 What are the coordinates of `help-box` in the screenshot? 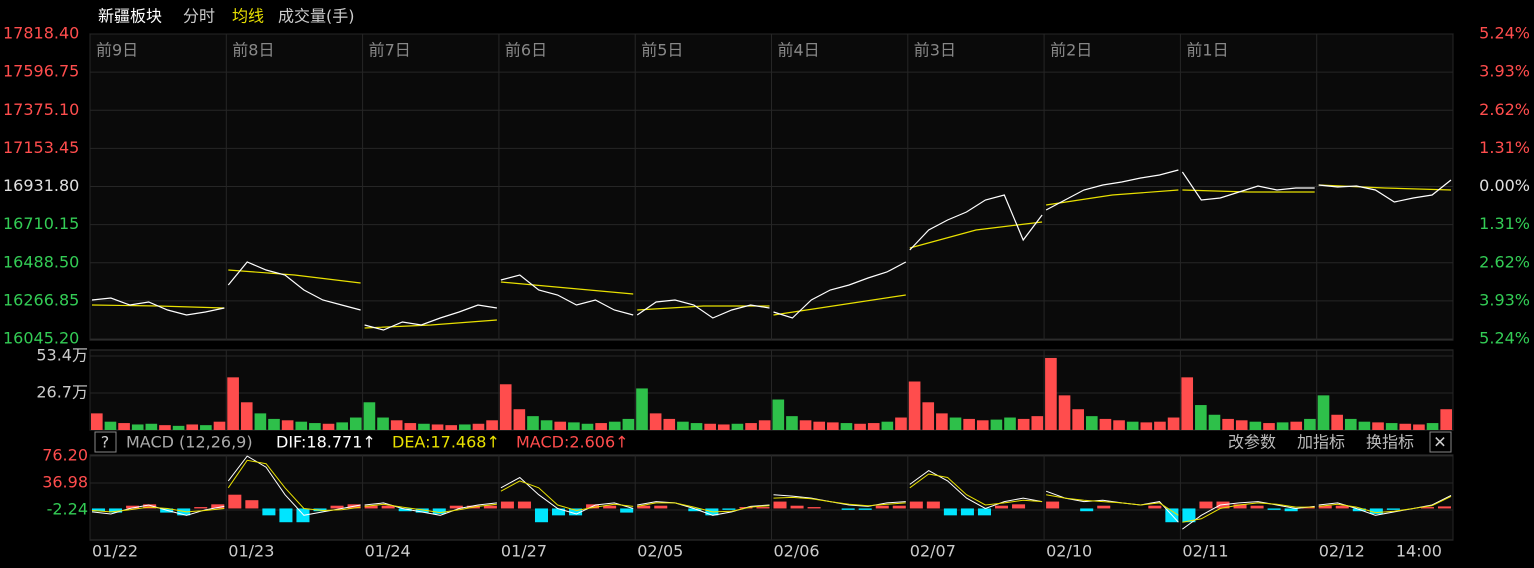 It's located at (105, 442).